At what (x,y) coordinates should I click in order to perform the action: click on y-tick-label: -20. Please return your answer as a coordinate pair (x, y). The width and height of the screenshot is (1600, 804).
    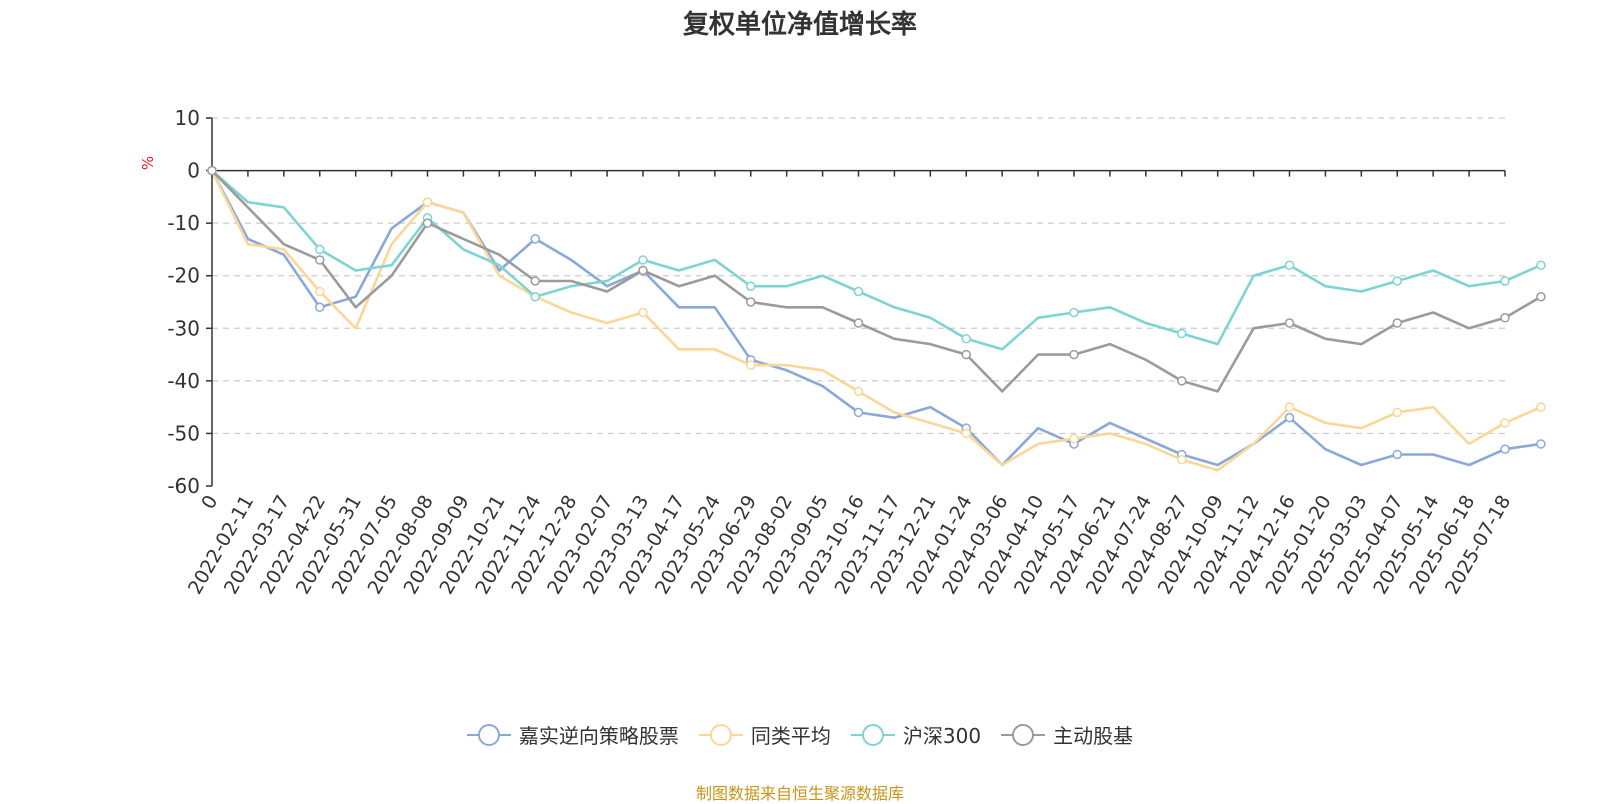
    Looking at the image, I should click on (183, 276).